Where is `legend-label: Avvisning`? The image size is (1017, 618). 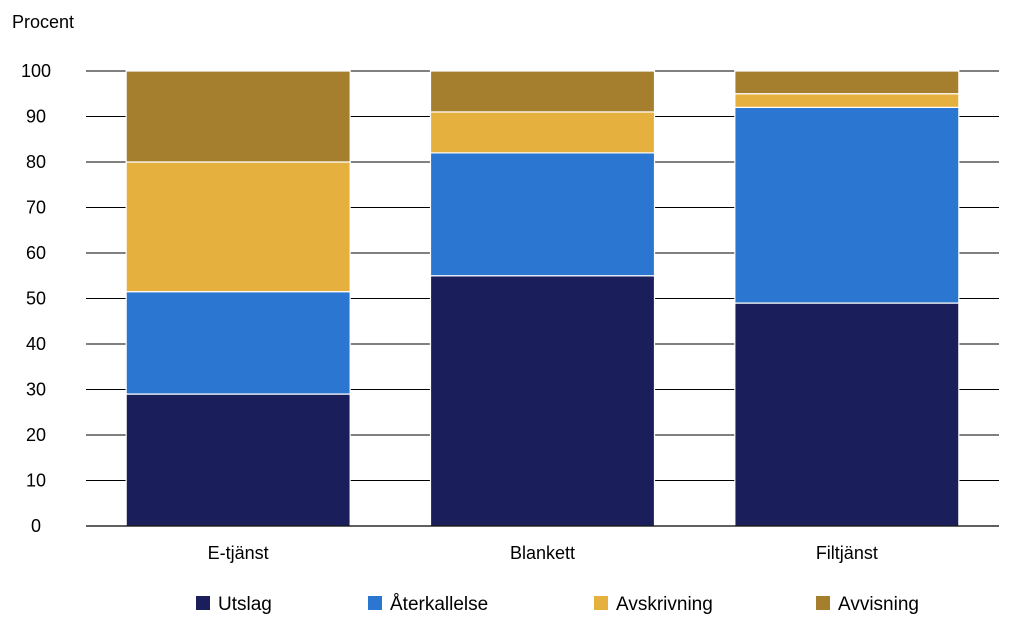 legend-label: Avvisning is located at coordinates (878, 604).